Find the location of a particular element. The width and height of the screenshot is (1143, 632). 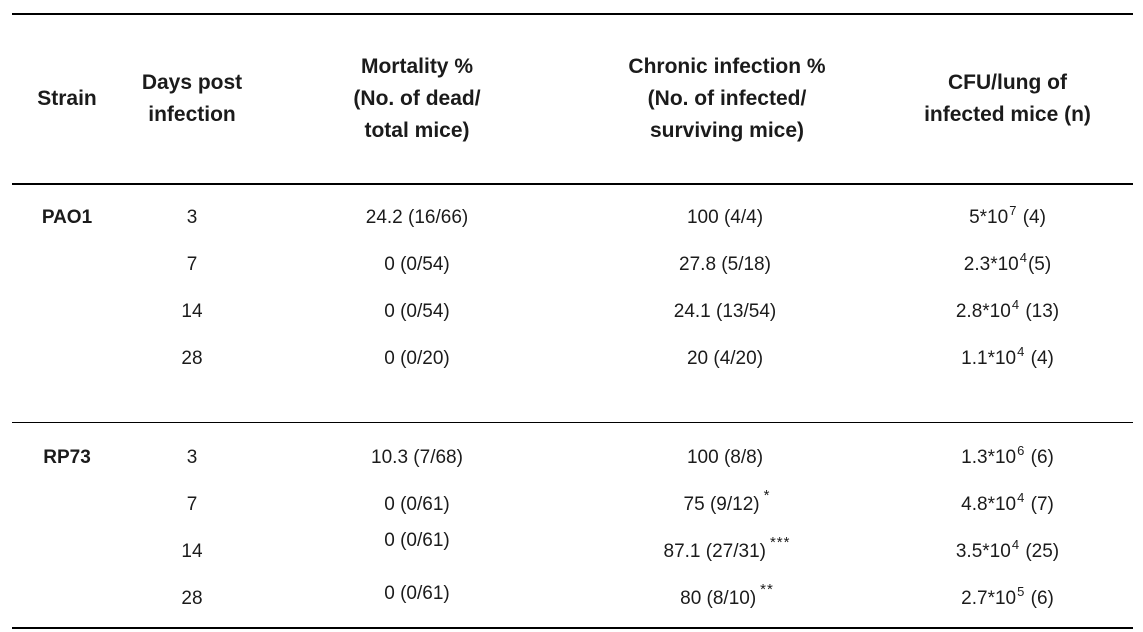

cfu-cell: 1.3*106 (6) is located at coordinates (1007, 456).